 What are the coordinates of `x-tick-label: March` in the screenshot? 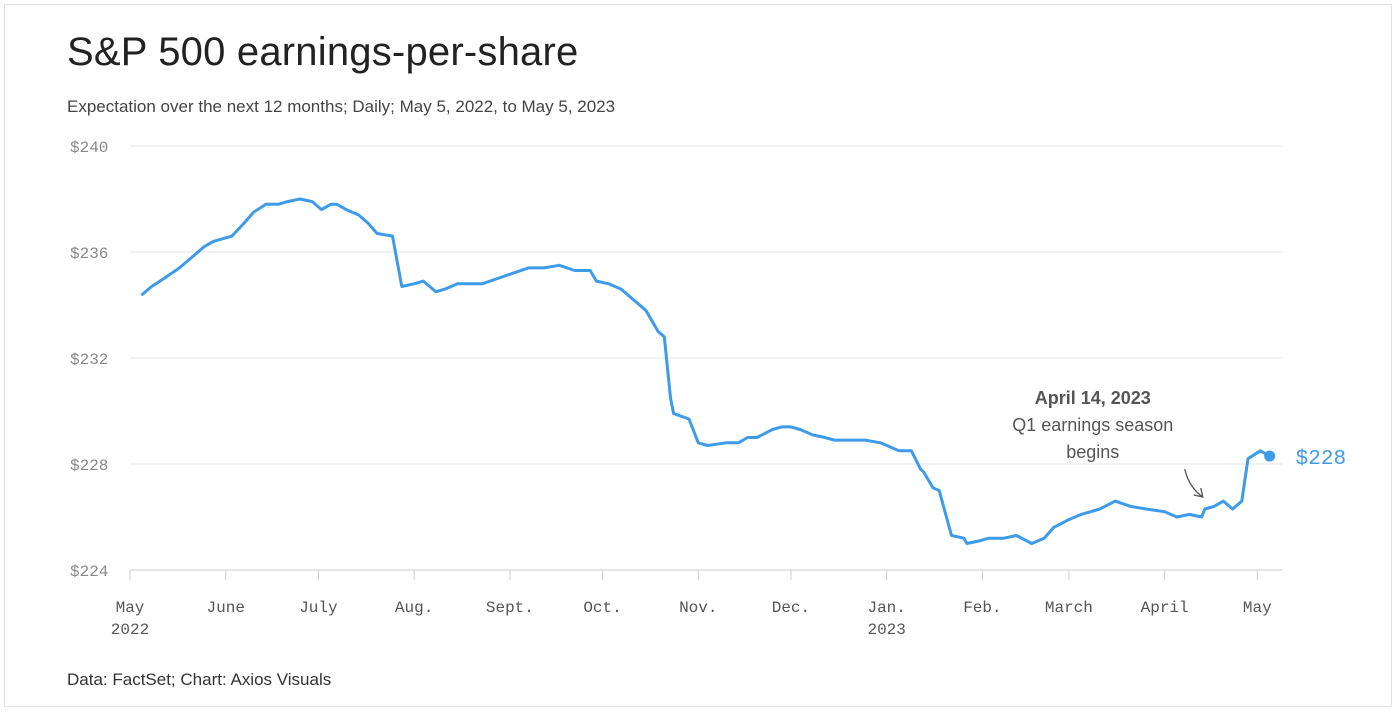 It's located at (1069, 608).